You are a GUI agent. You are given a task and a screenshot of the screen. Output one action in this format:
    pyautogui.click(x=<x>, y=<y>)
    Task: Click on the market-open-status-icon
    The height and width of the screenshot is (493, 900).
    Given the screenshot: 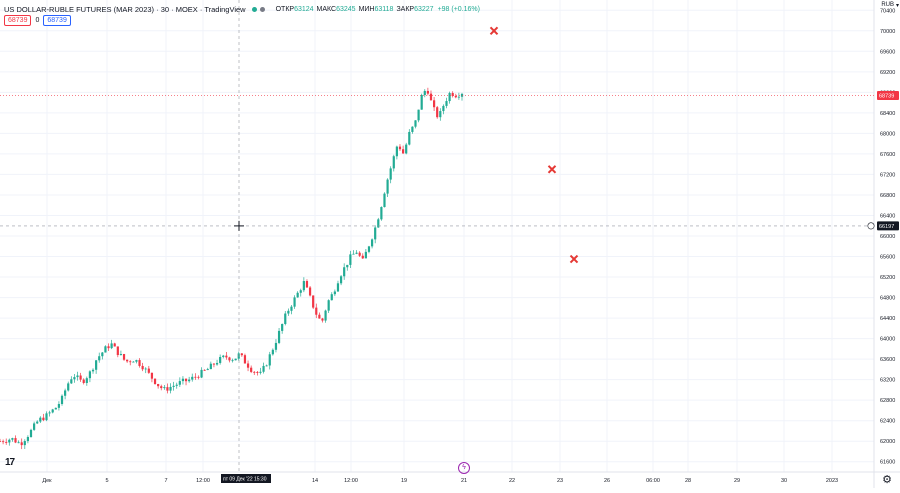 What is the action you would take?
    pyautogui.click(x=254, y=9)
    